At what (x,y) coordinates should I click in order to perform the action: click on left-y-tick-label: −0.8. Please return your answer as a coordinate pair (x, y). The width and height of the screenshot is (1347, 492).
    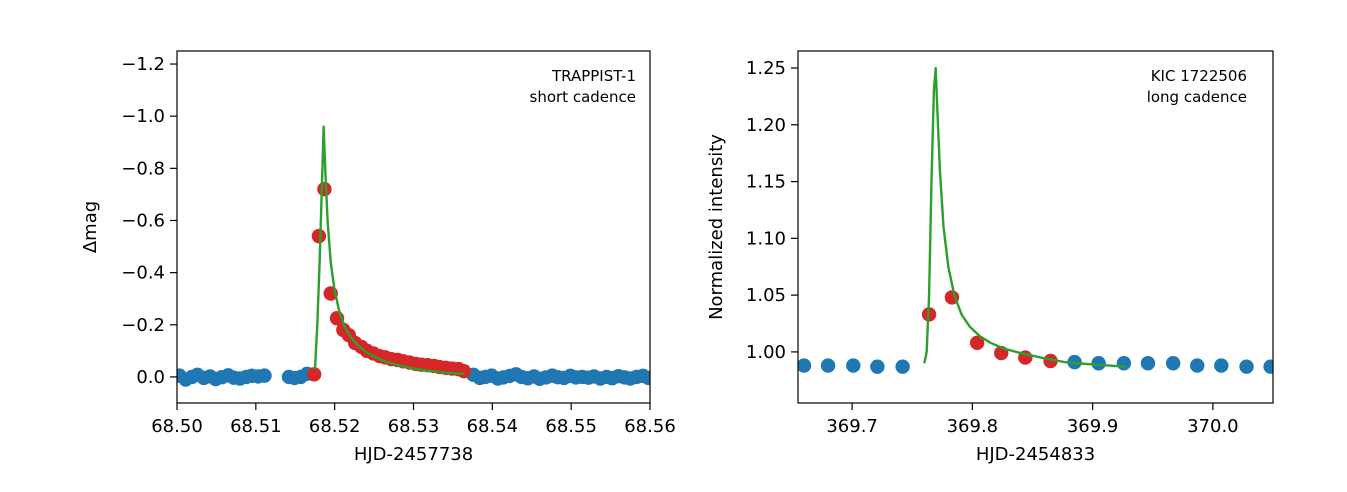
    Looking at the image, I should click on (143, 168).